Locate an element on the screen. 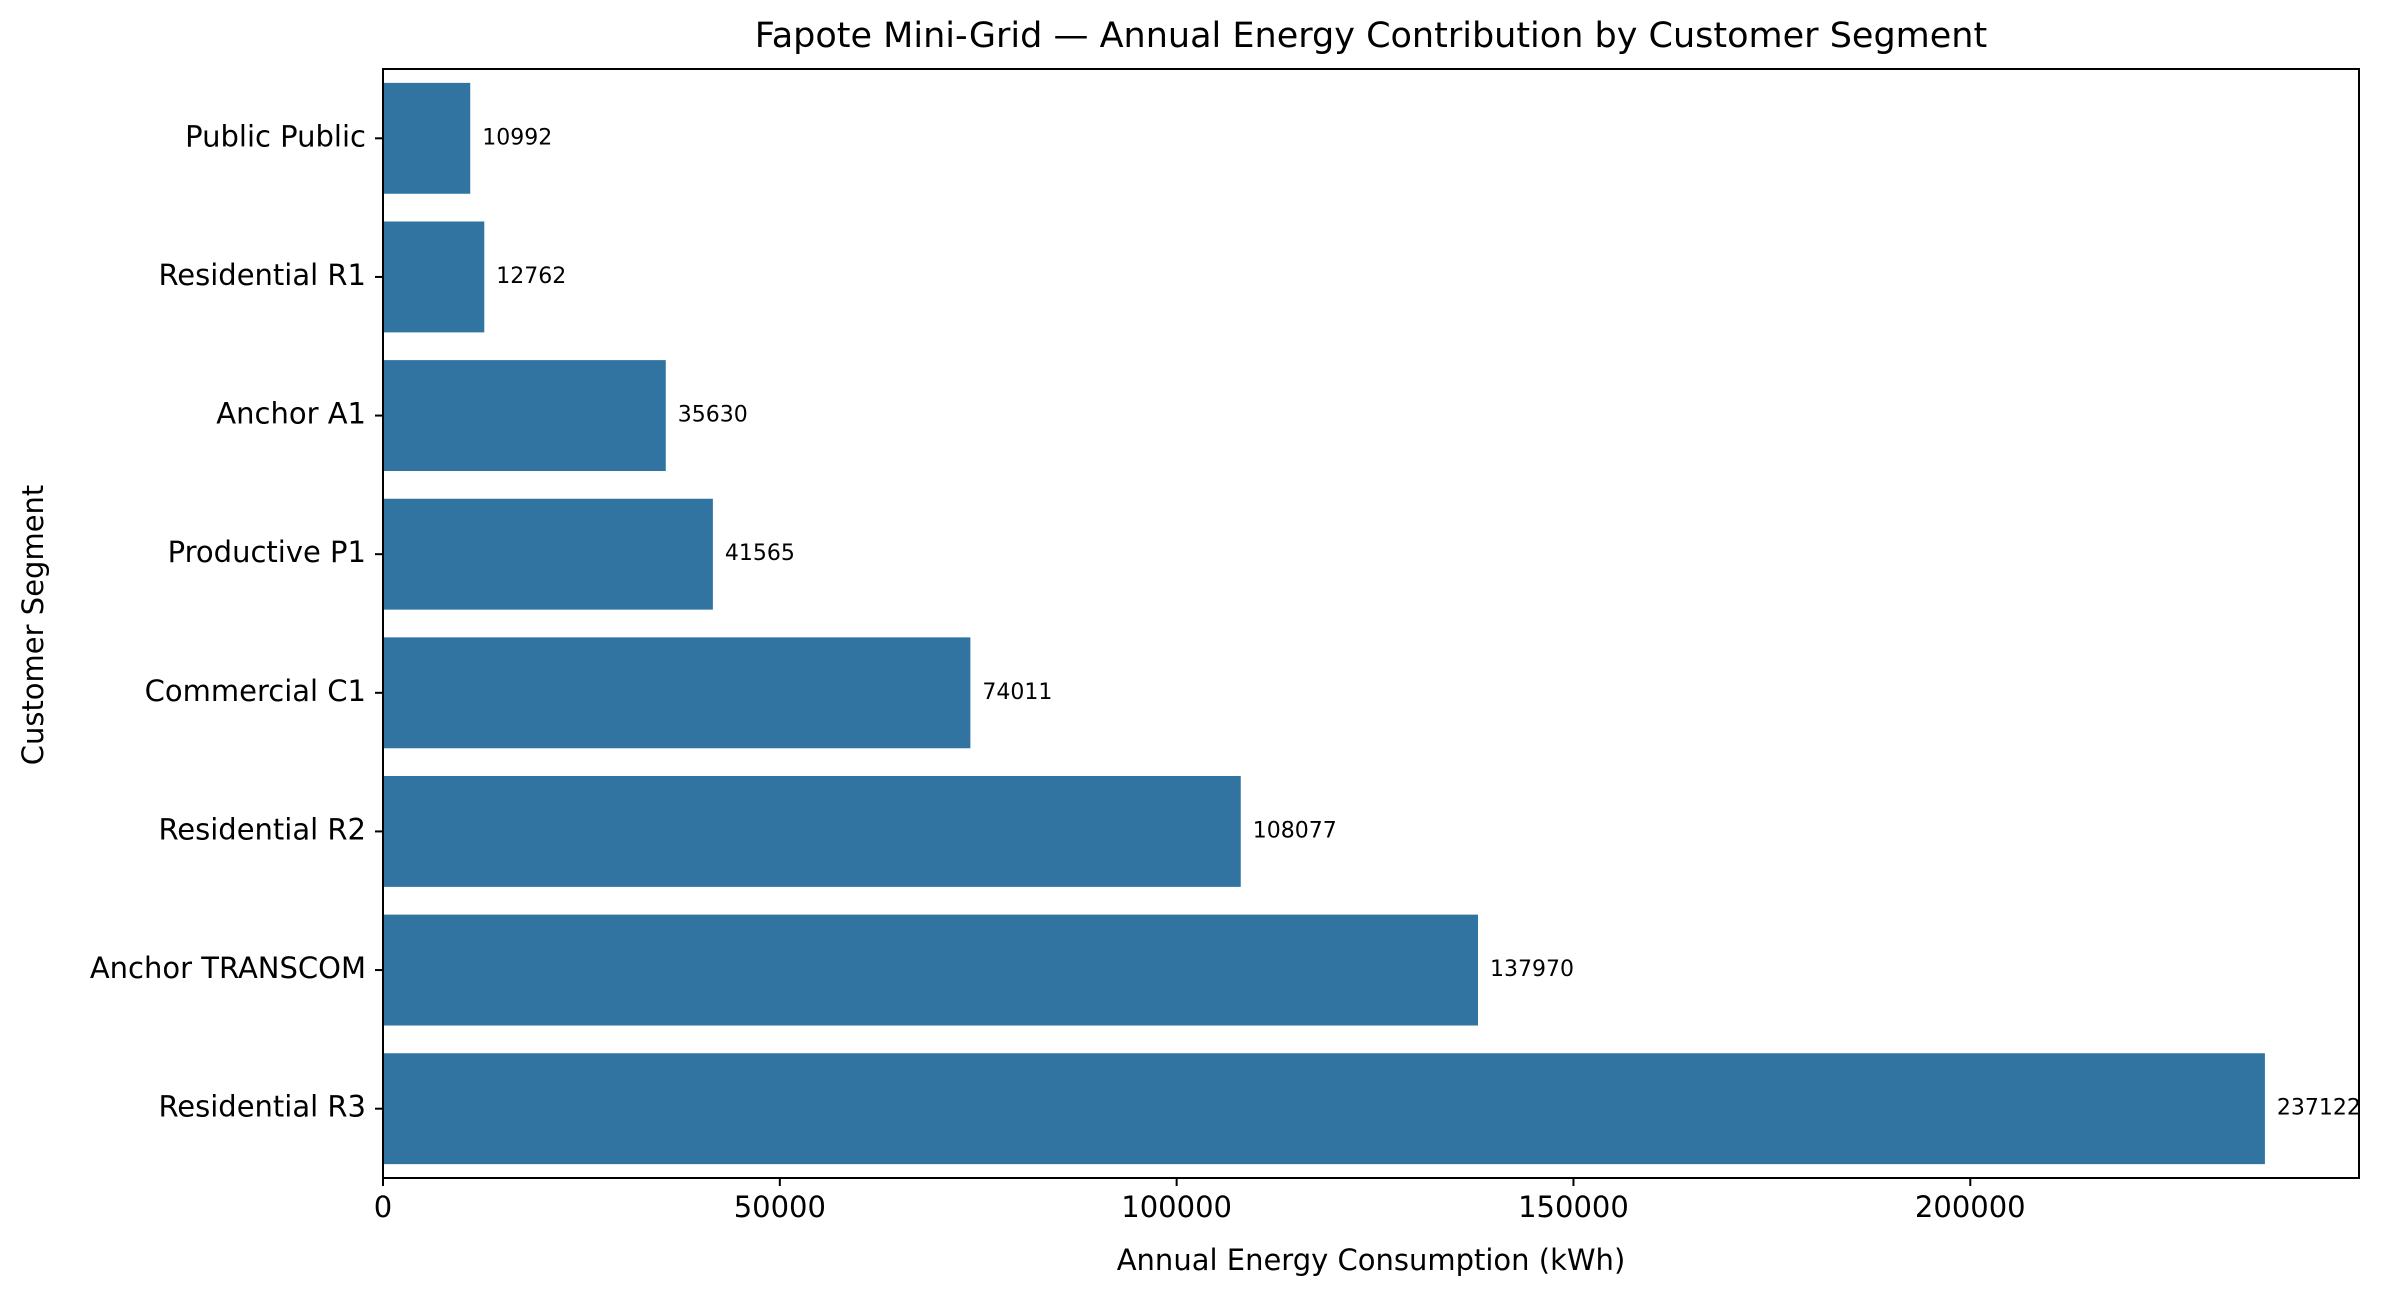 The width and height of the screenshot is (2389, 1297). bar-value-label: 237122 is located at coordinates (2319, 1108).